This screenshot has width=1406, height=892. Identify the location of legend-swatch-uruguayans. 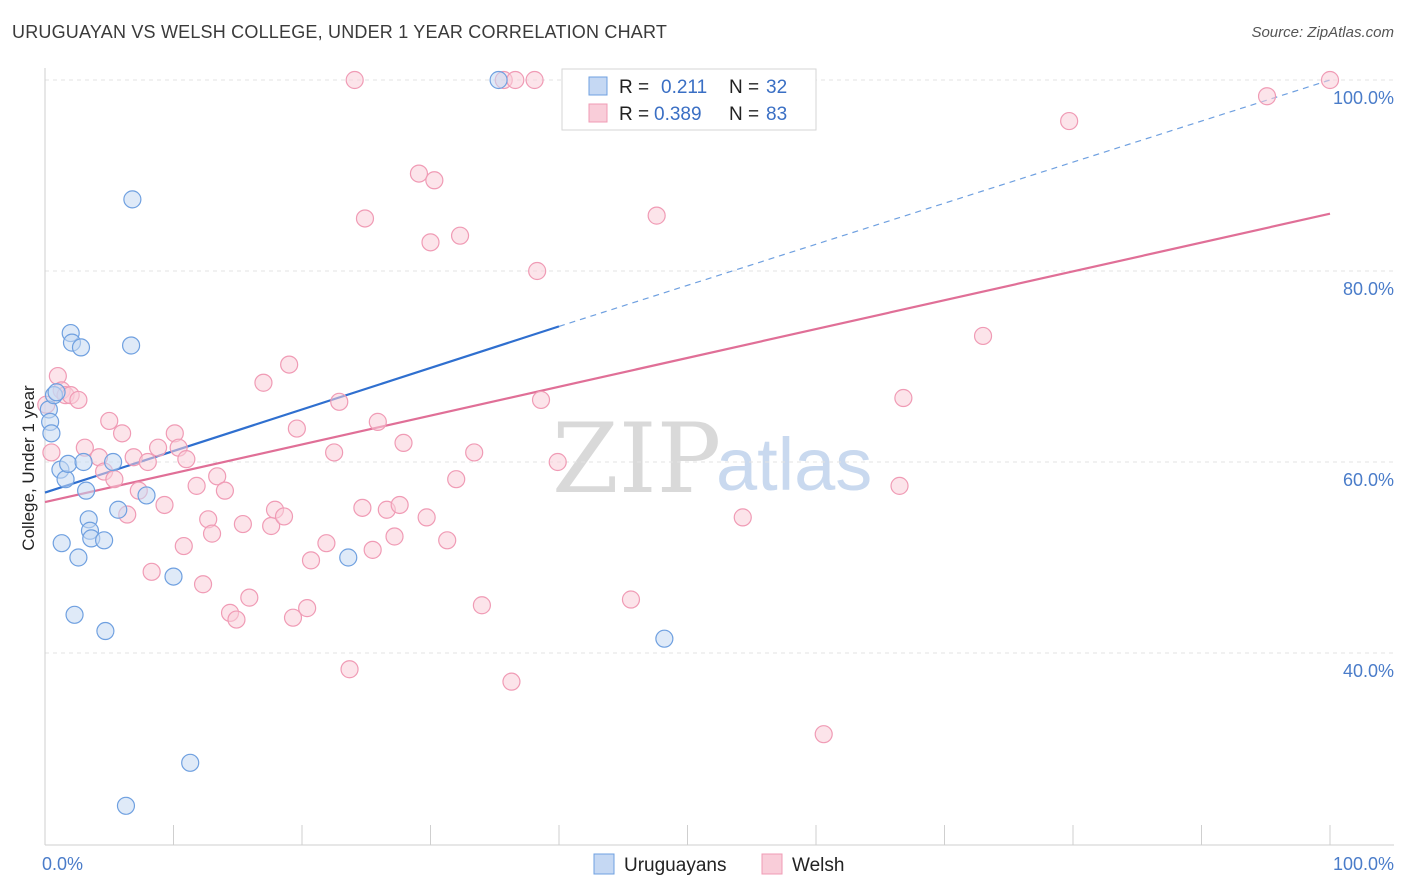
(598, 86).